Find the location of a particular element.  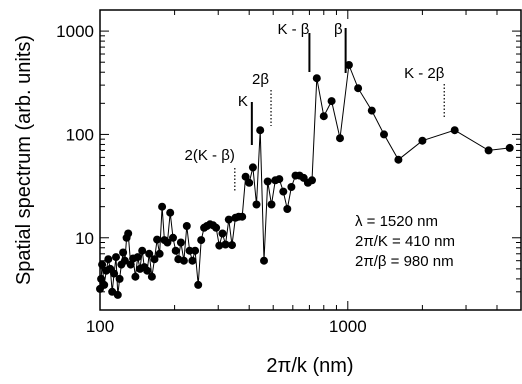

y-tick-label: 10 is located at coordinates (84, 238).